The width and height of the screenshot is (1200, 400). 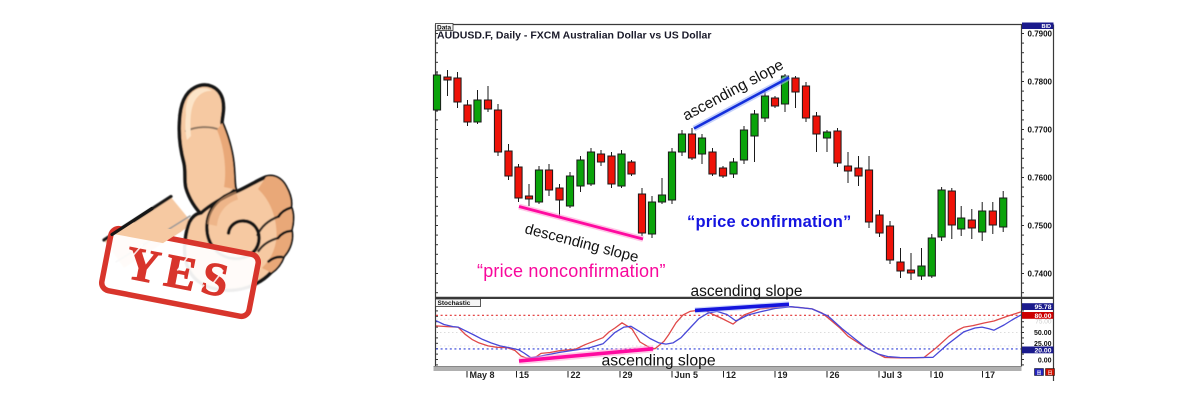 What do you see at coordinates (1043, 344) in the screenshot?
I see `svg-text: 25.00` at bounding box center [1043, 344].